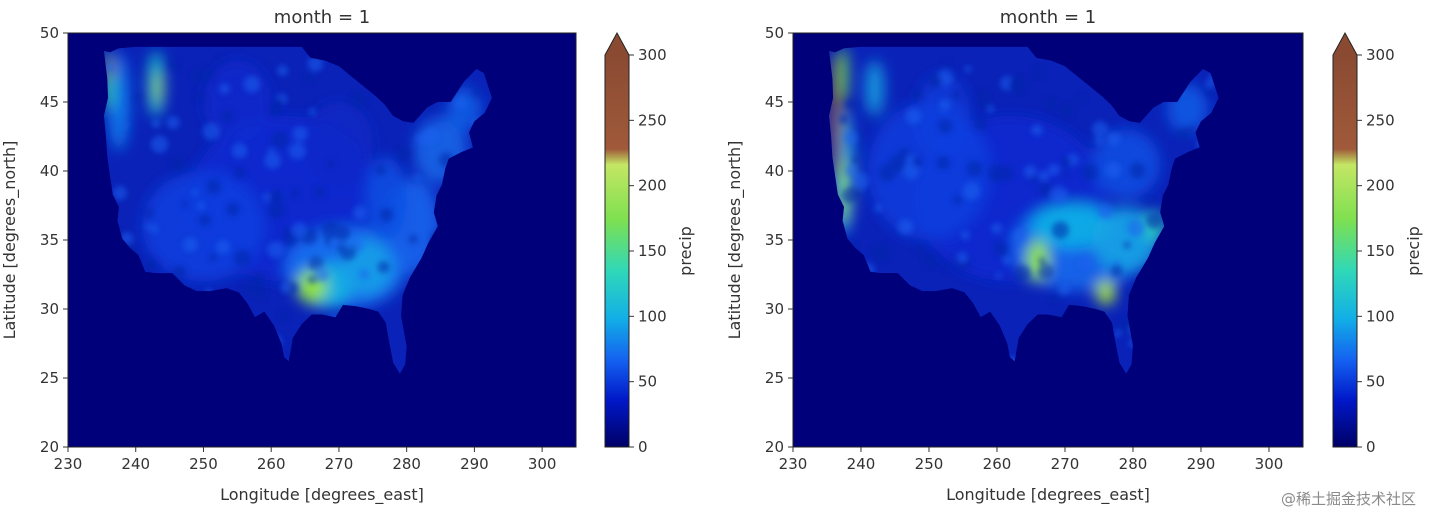  I want to click on colorbar-tick-label: 300, so click(1380, 55).